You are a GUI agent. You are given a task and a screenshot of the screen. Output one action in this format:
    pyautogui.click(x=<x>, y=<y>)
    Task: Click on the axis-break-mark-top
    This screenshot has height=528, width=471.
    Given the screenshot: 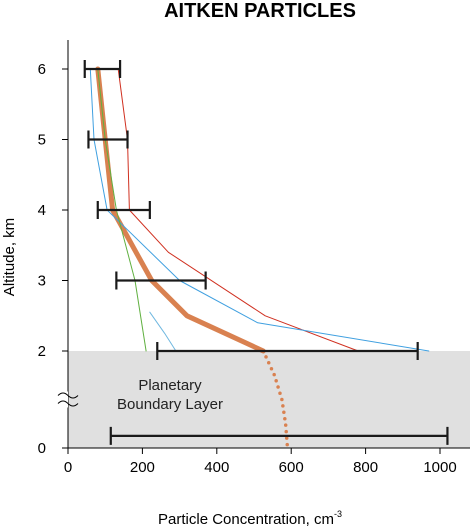 What is the action you would take?
    pyautogui.click(x=68, y=395)
    